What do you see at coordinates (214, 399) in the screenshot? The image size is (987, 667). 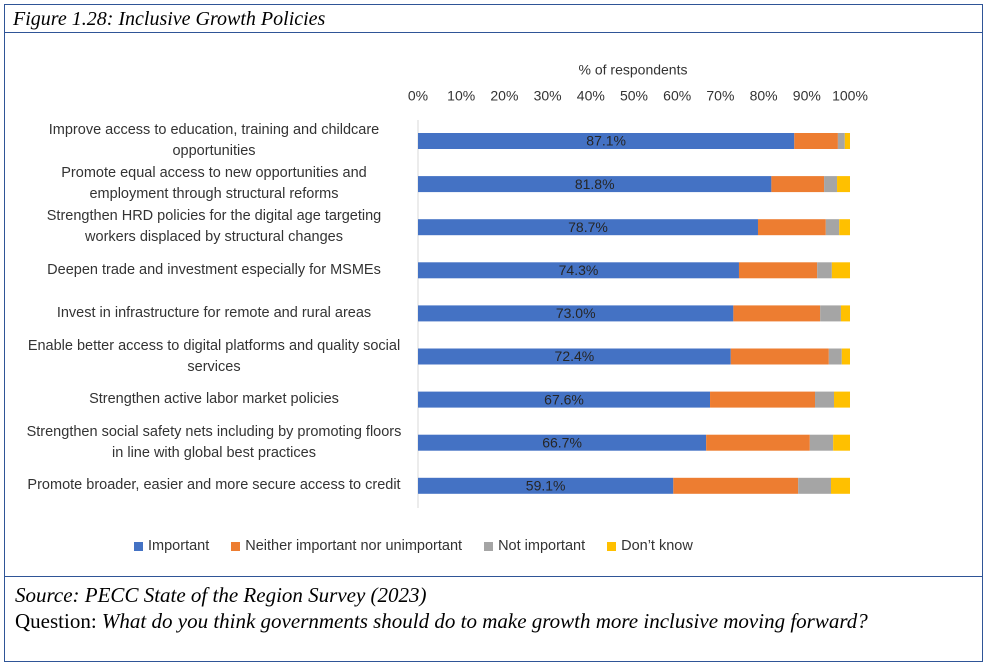 I see `category-label: Strengthen active labor market policies` at bounding box center [214, 399].